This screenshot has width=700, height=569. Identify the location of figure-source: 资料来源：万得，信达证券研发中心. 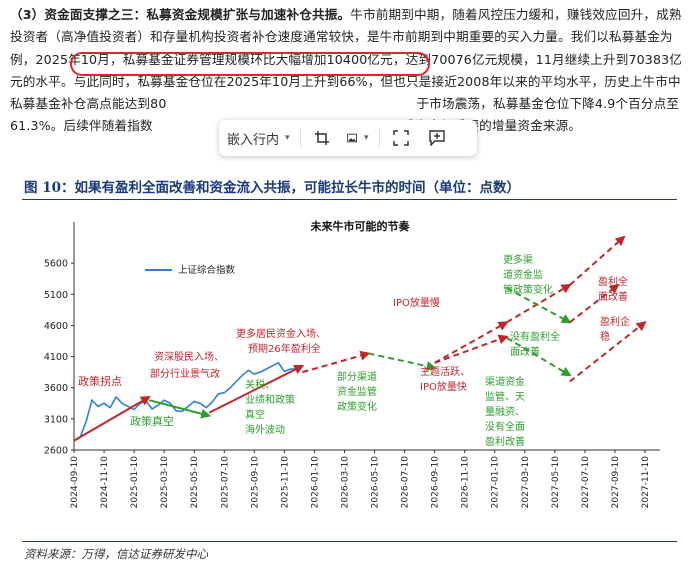
(116, 554).